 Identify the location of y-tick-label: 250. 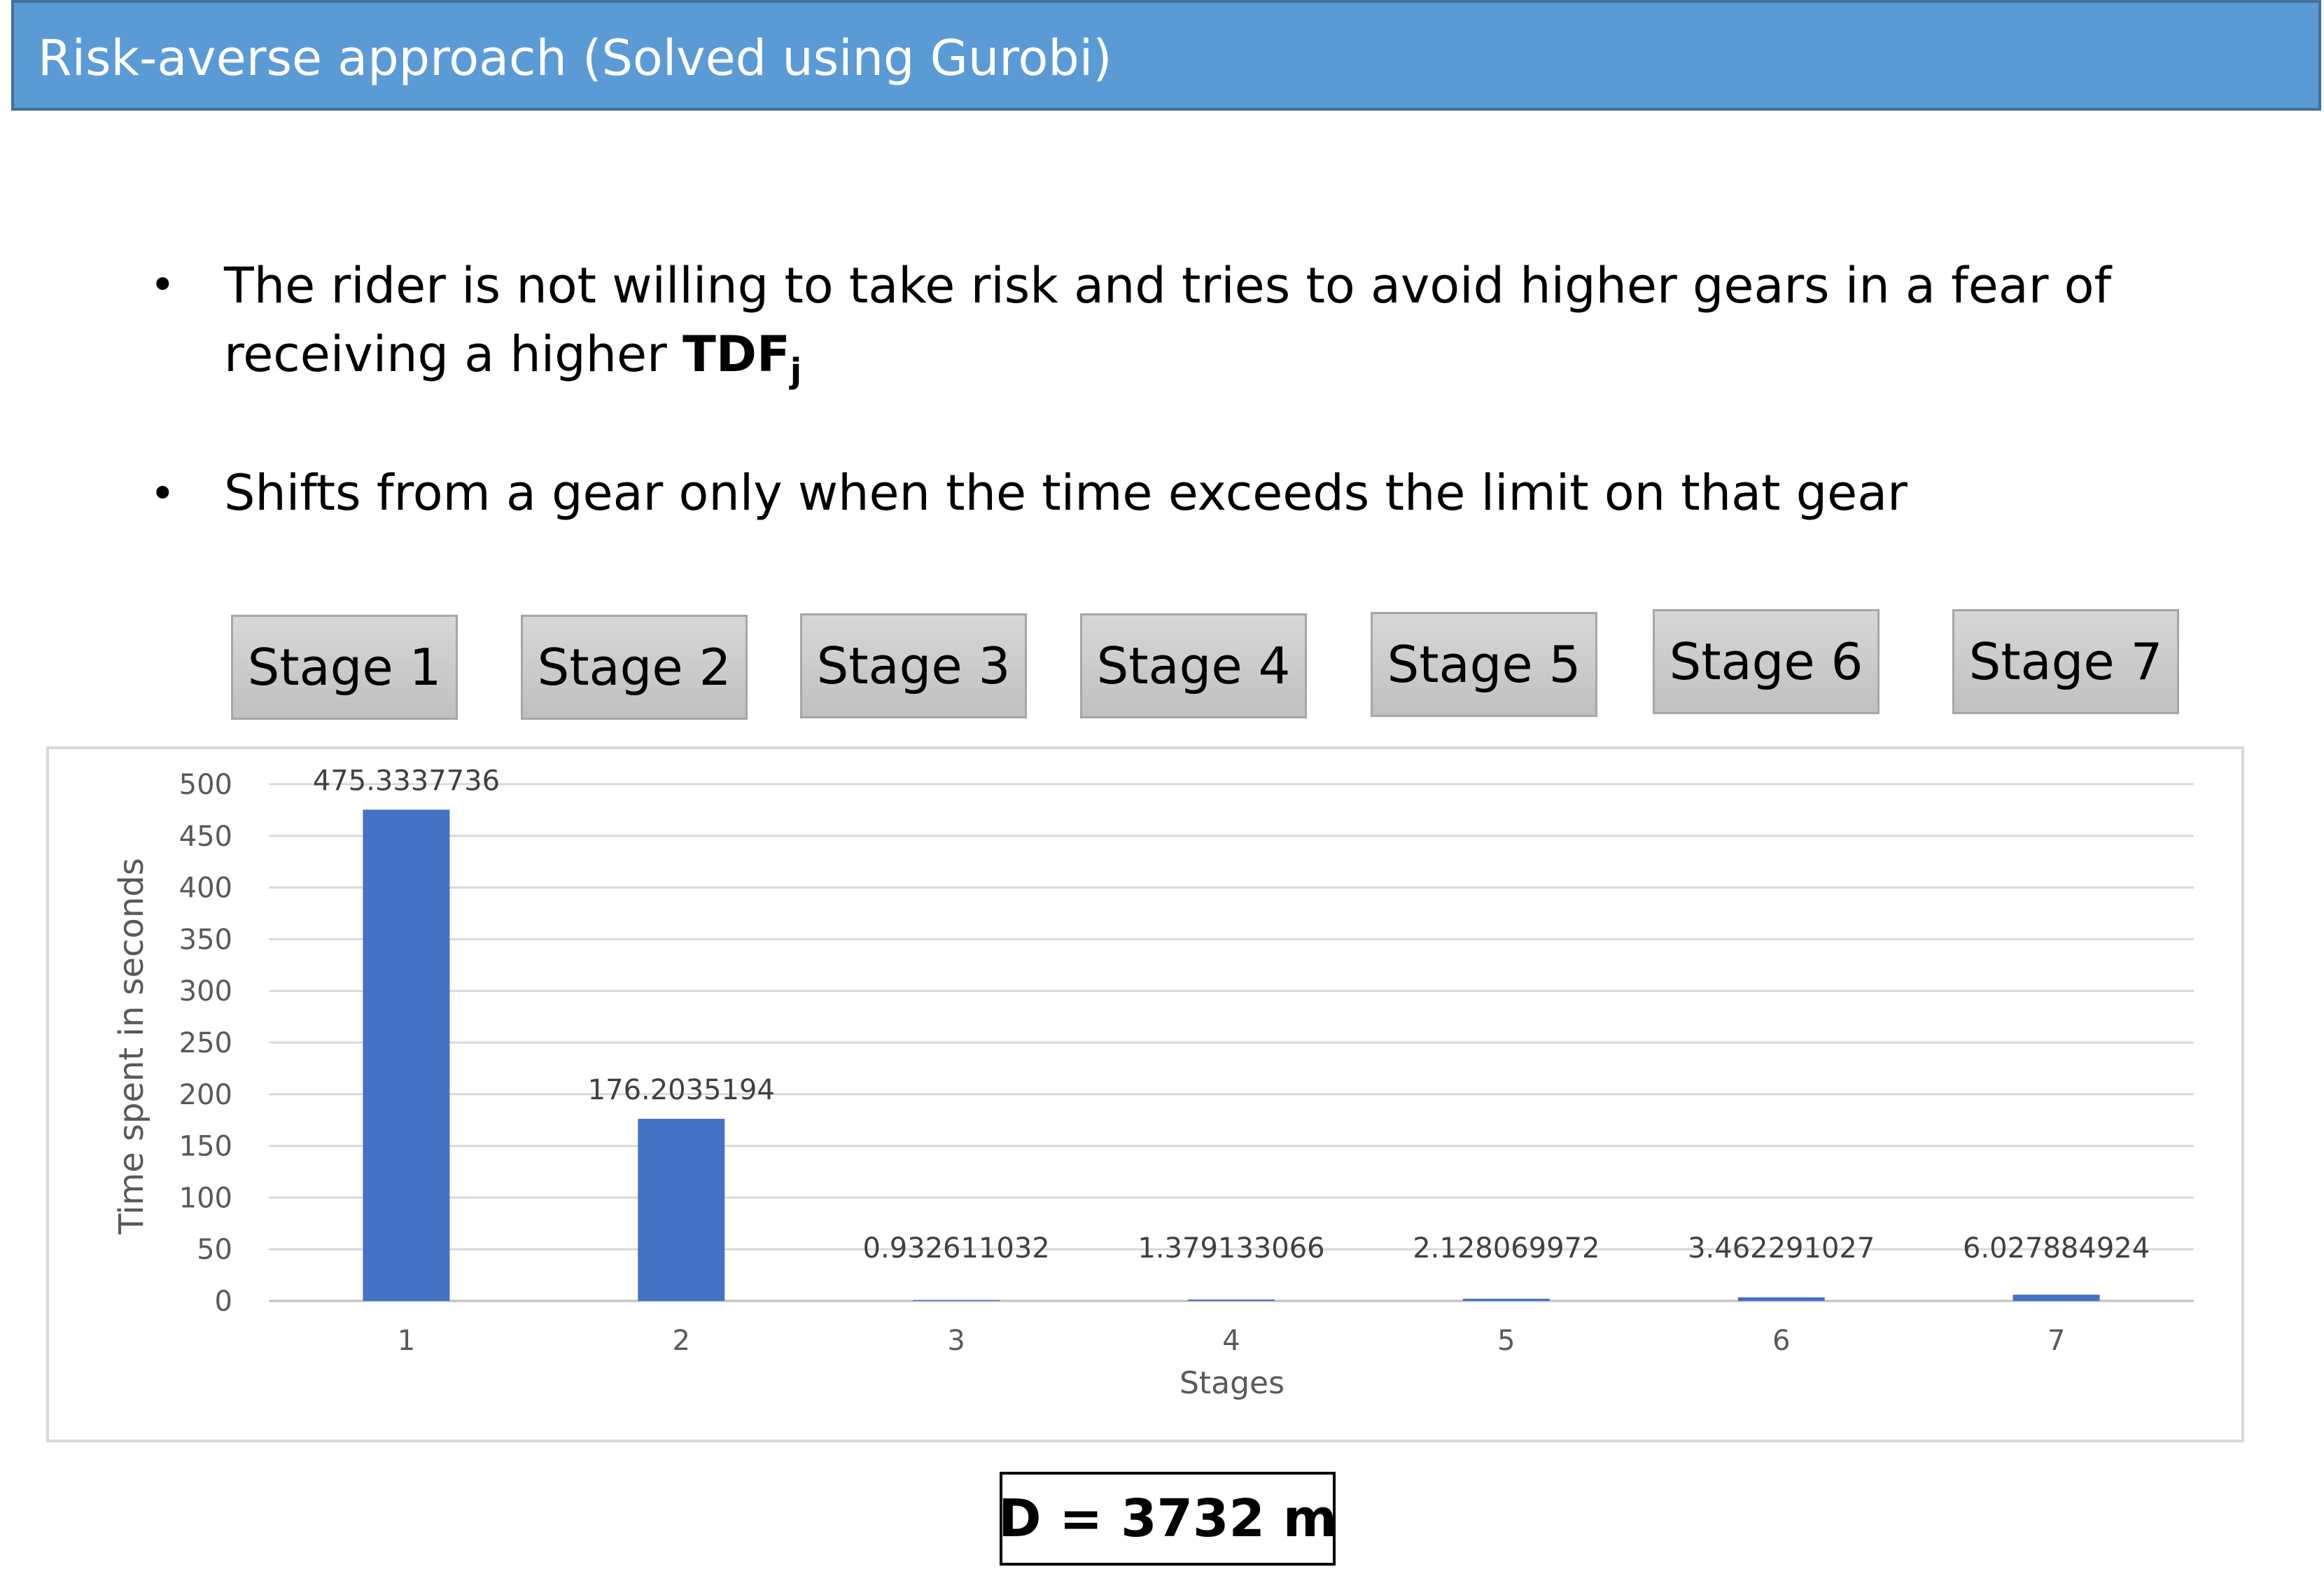
(205, 1043).